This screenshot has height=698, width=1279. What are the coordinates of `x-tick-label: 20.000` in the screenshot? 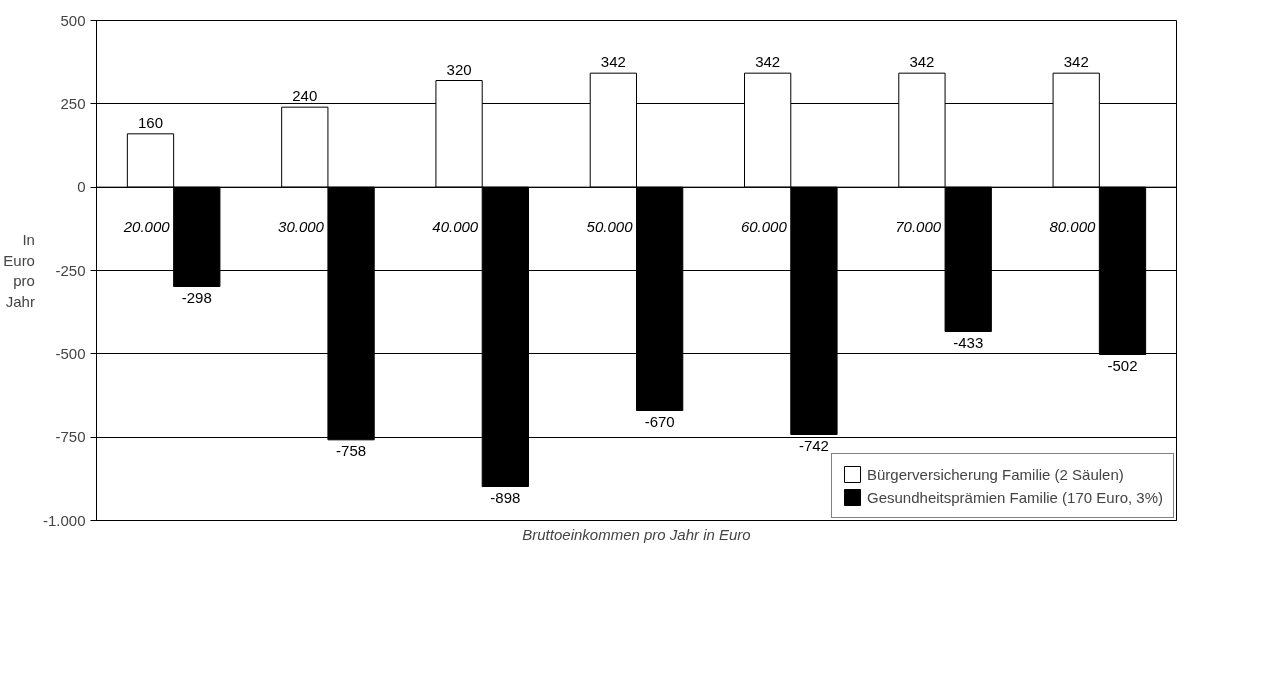 It's located at (146, 227).